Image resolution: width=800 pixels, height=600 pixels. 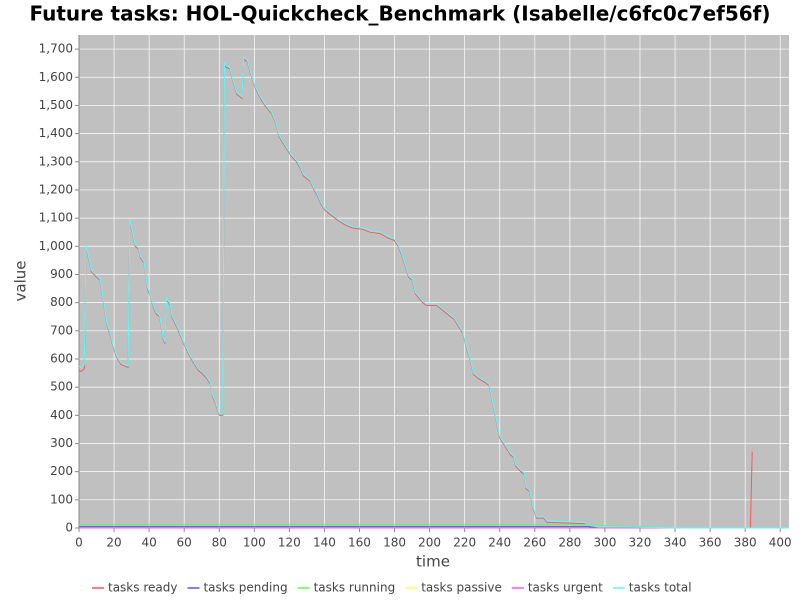 What do you see at coordinates (61, 499) in the screenshot?
I see `y-tick-label: 100` at bounding box center [61, 499].